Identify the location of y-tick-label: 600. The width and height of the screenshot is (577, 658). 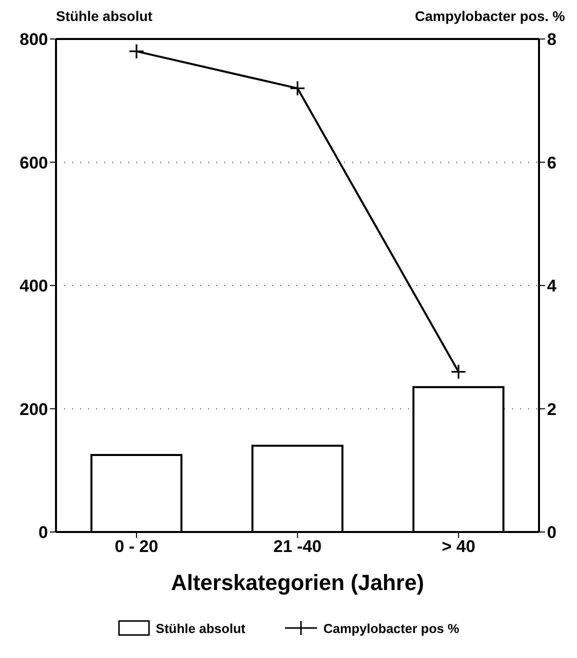
(34, 162).